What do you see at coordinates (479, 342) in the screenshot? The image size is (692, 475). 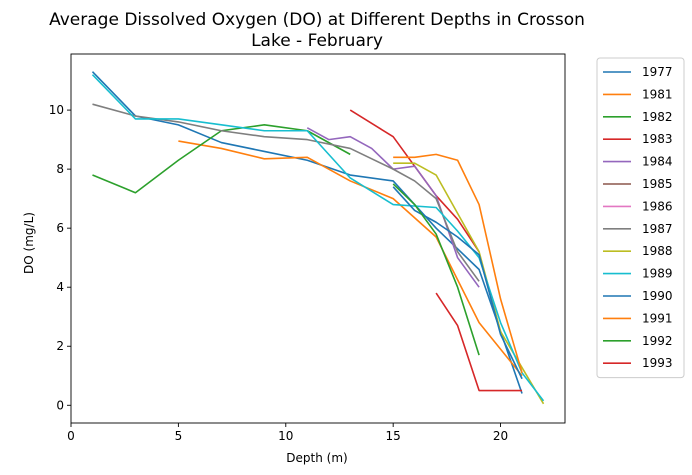 I see `series-line-1993` at bounding box center [479, 342].